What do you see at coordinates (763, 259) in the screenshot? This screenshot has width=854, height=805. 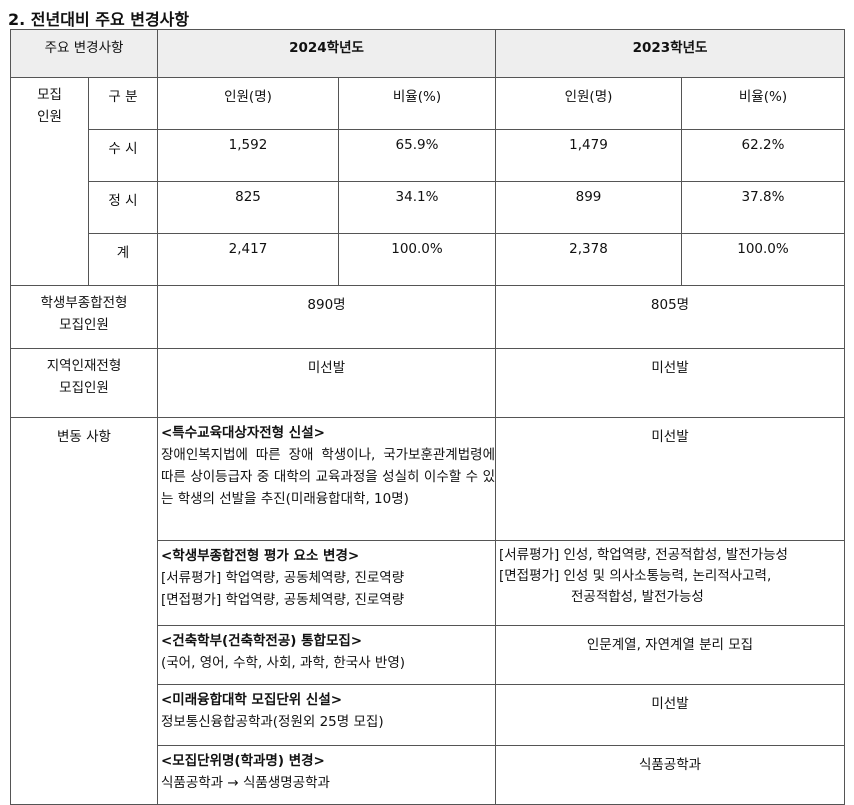 I see `quota-row-ratio-2023: 100.0%` at bounding box center [763, 259].